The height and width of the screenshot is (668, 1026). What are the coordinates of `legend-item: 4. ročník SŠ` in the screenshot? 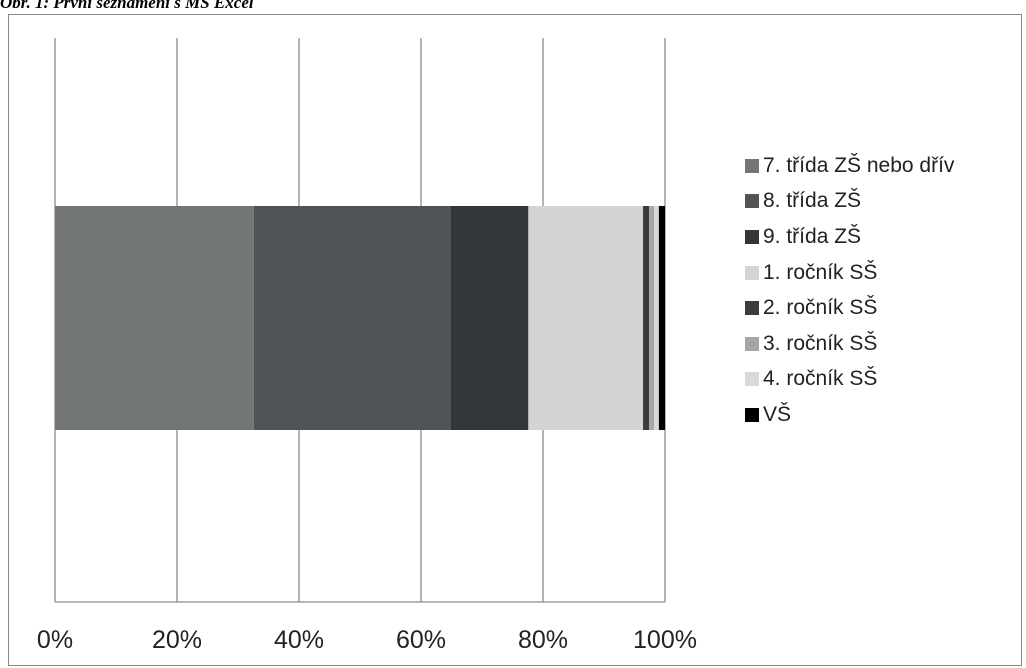 It's located at (849, 380).